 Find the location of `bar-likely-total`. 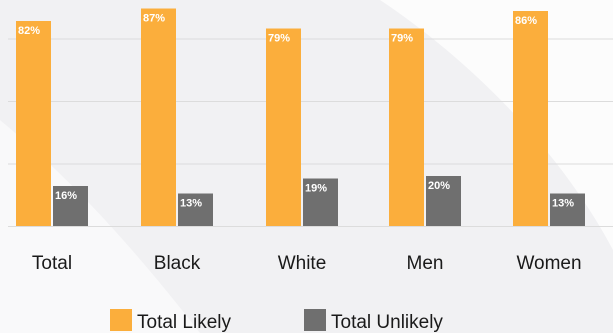

bar-likely-total is located at coordinates (33, 123).